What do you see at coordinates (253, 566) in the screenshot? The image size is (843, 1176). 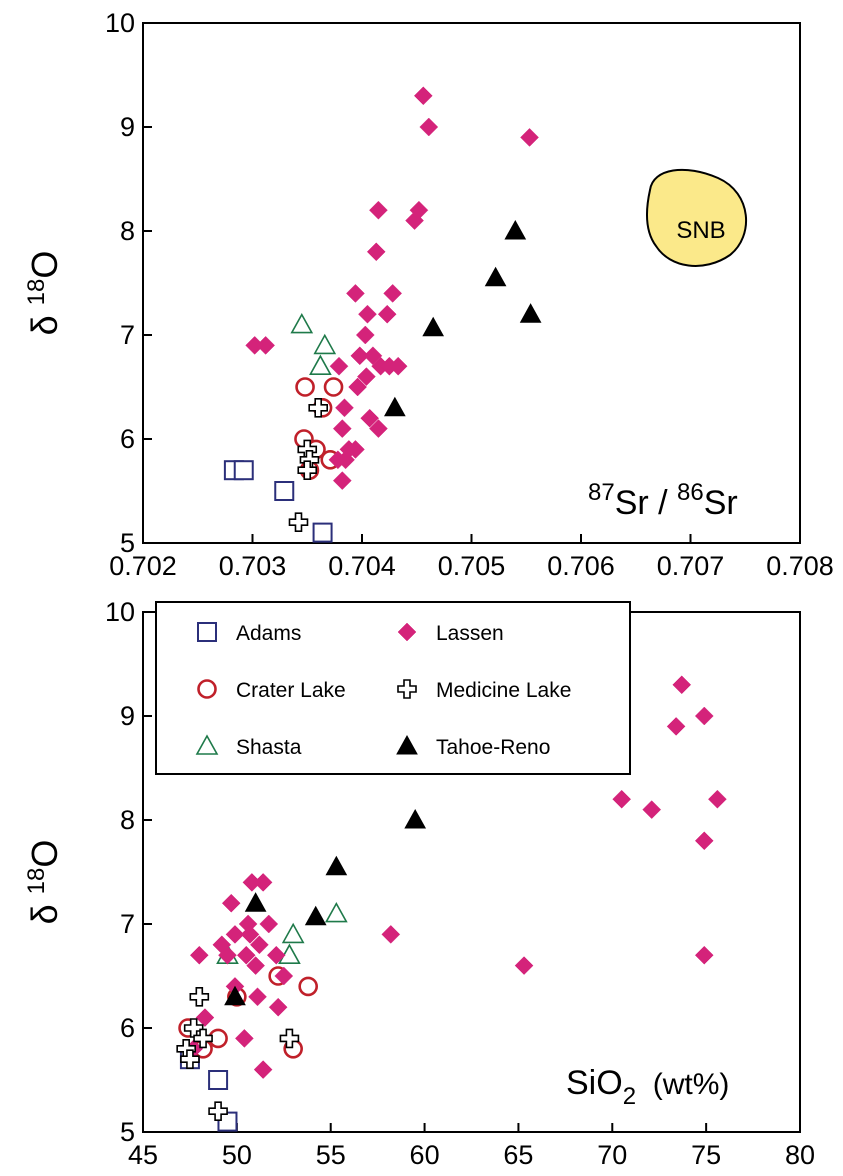 I see `x-tick-label: 0.703` at bounding box center [253, 566].